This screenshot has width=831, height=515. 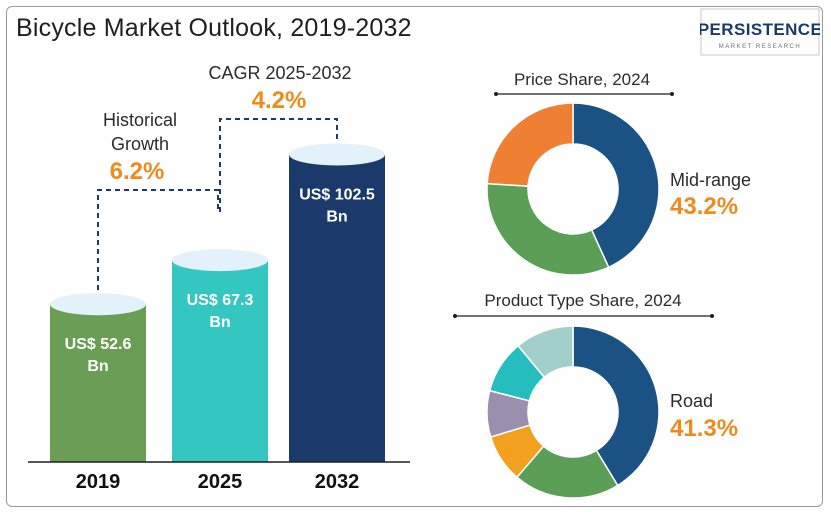 I want to click on price-share-title: Price Share, 2024, so click(x=582, y=79).